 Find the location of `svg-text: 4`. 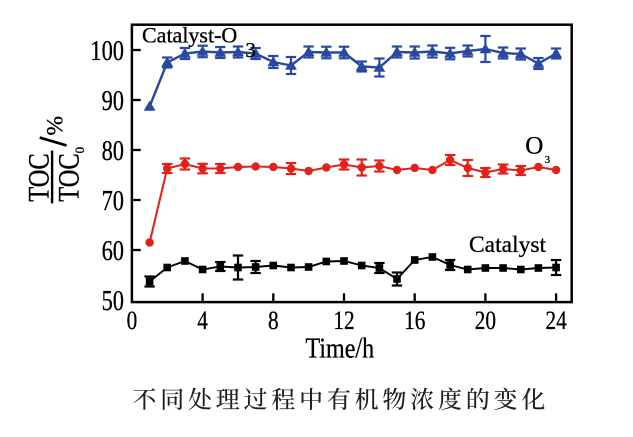

svg-text: 4 is located at coordinates (202, 321).